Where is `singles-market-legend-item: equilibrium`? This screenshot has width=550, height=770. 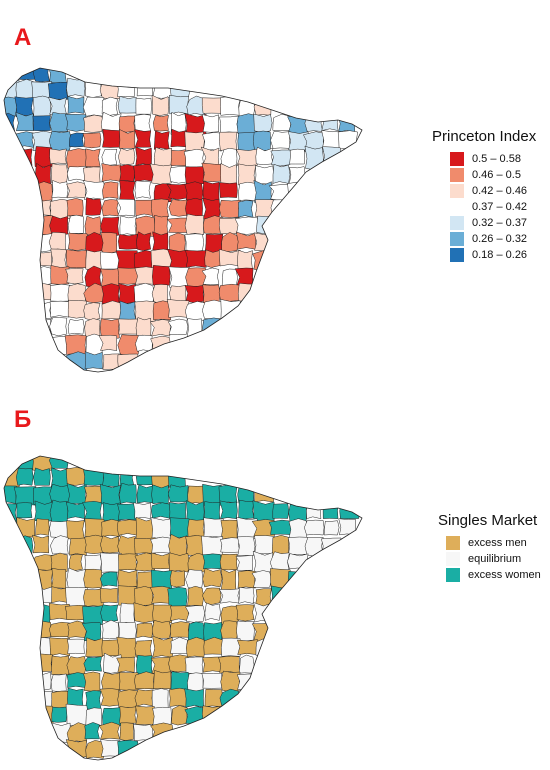 singles-market-legend-item: equilibrium is located at coordinates (493, 558).